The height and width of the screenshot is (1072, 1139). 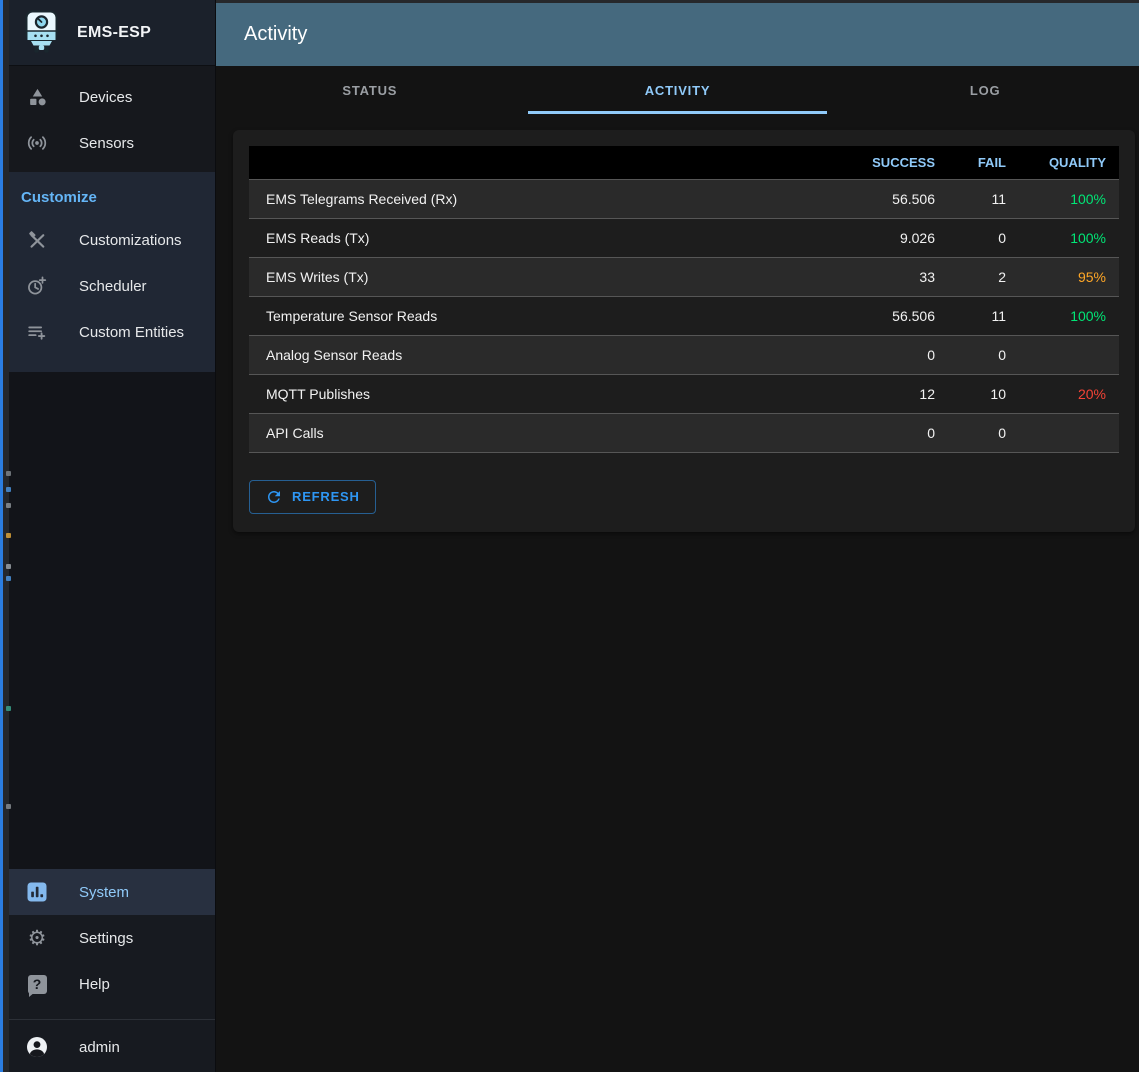 I want to click on tab-bar: STATUS ACTIVITY LOG, so click(x=677, y=90).